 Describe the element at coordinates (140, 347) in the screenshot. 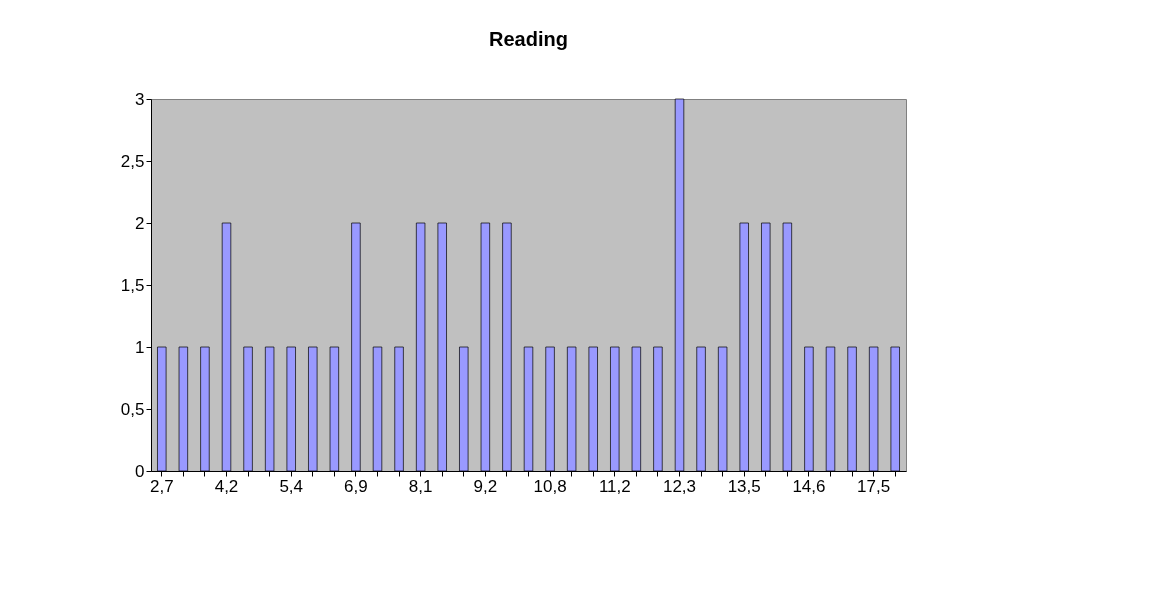

I see `y-tick-label: 1` at that location.